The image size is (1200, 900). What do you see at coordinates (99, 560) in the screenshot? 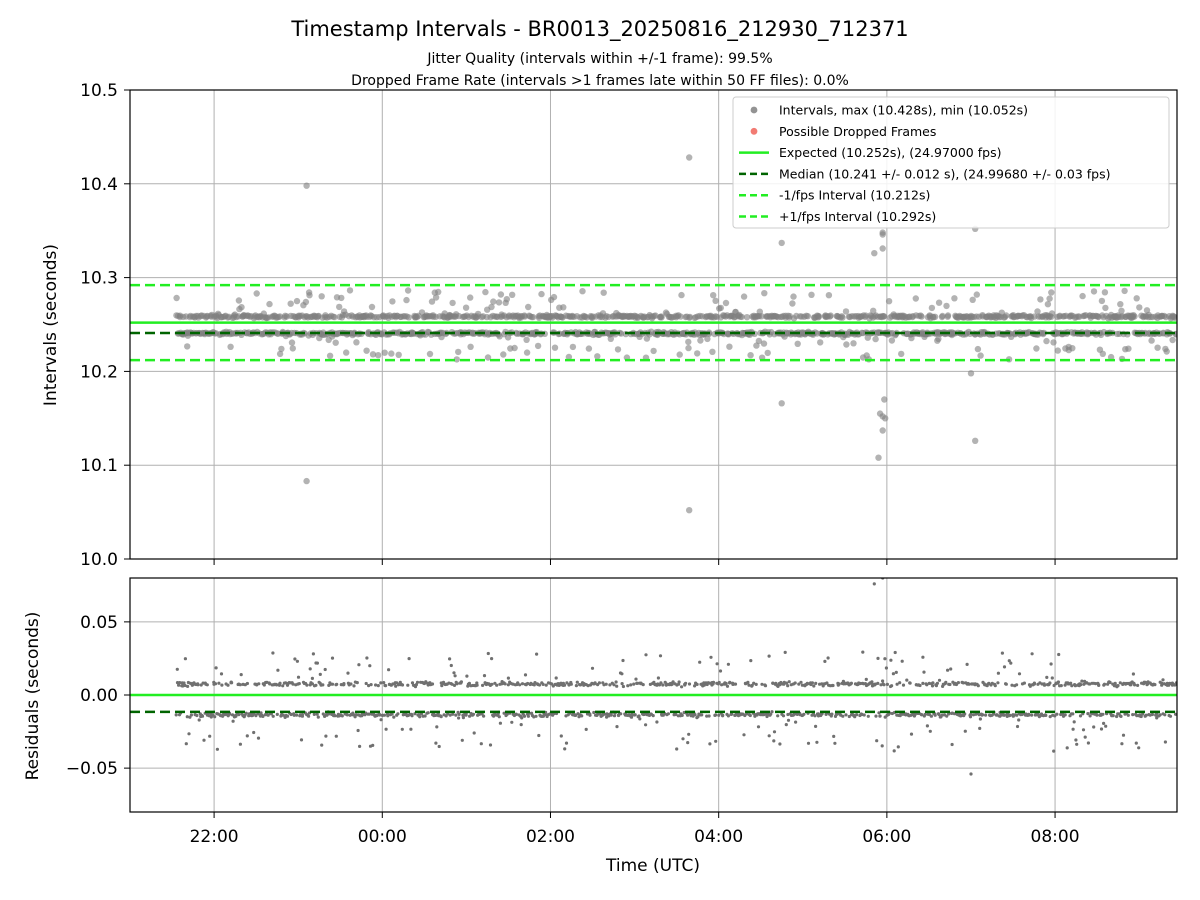
I see `y-tick-label: 10.0` at bounding box center [99, 560].